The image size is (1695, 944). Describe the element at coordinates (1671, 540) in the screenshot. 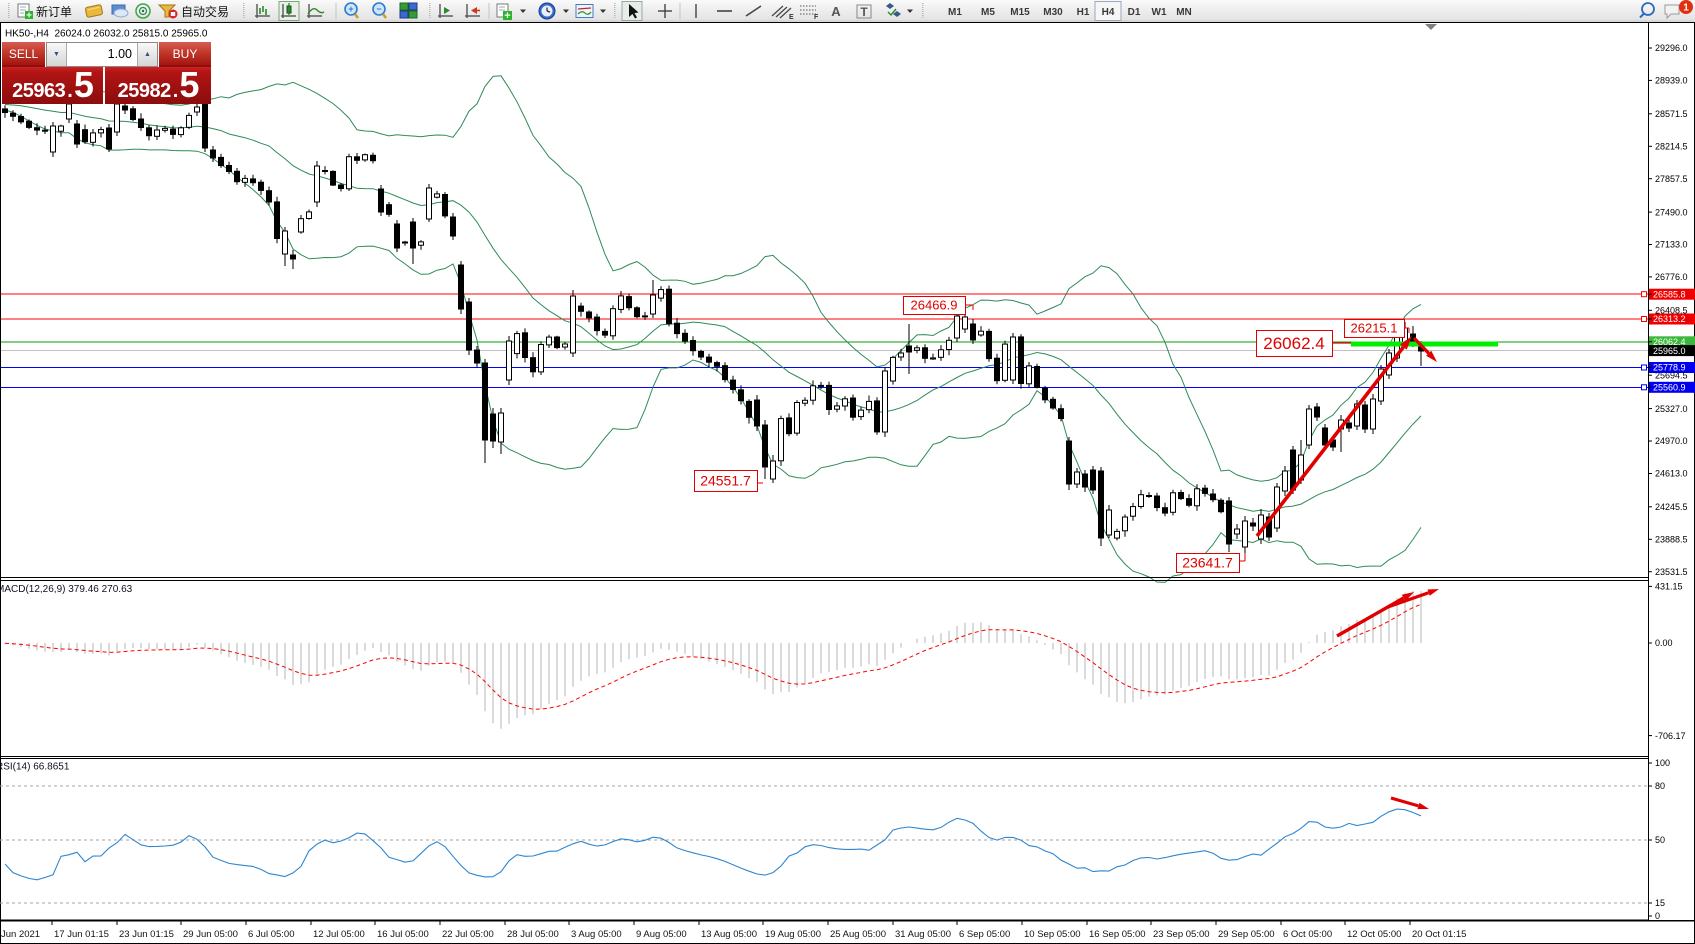

I see `svg-text: 23888.5` at that location.